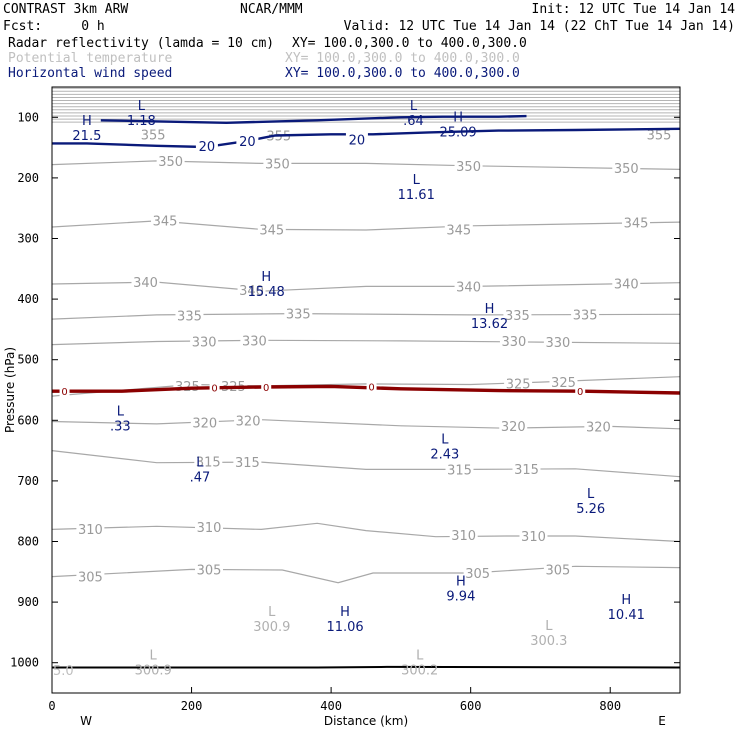  Describe the element at coordinates (28, 299) in the screenshot. I see `y-tick-label: 400` at that location.